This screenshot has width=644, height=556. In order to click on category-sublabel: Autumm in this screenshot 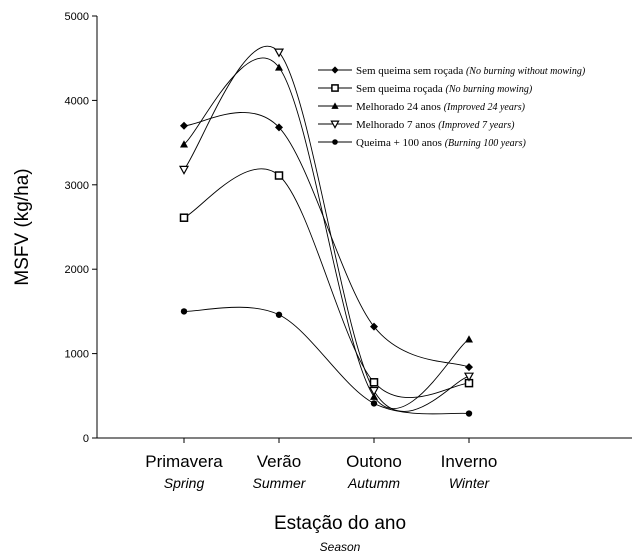, I will do `click(373, 483)`.